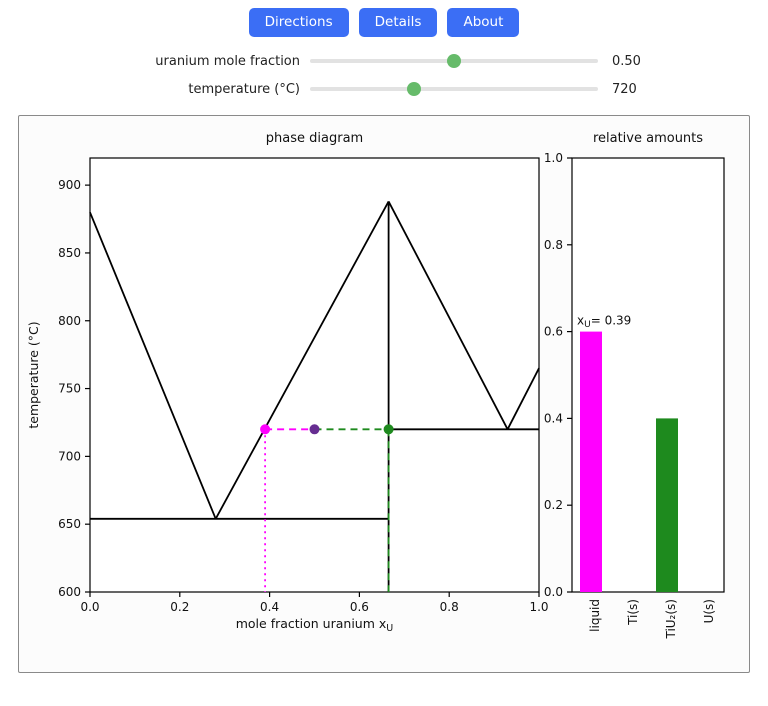 Image resolution: width=768 pixels, height=706 pixels. What do you see at coordinates (314, 138) in the screenshot?
I see `phase-plot-title: phase diagram` at bounding box center [314, 138].